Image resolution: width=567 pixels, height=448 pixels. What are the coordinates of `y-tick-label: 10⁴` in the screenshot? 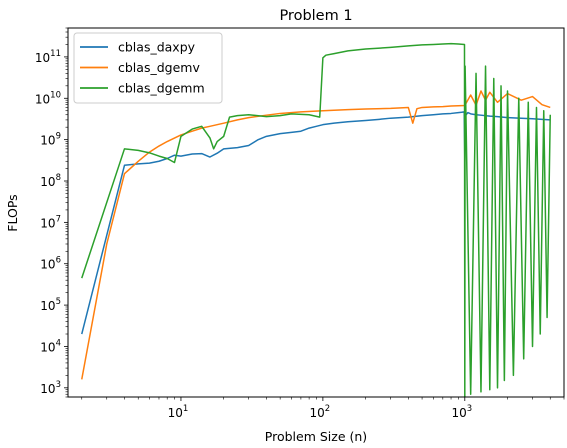 It's located at (50, 346).